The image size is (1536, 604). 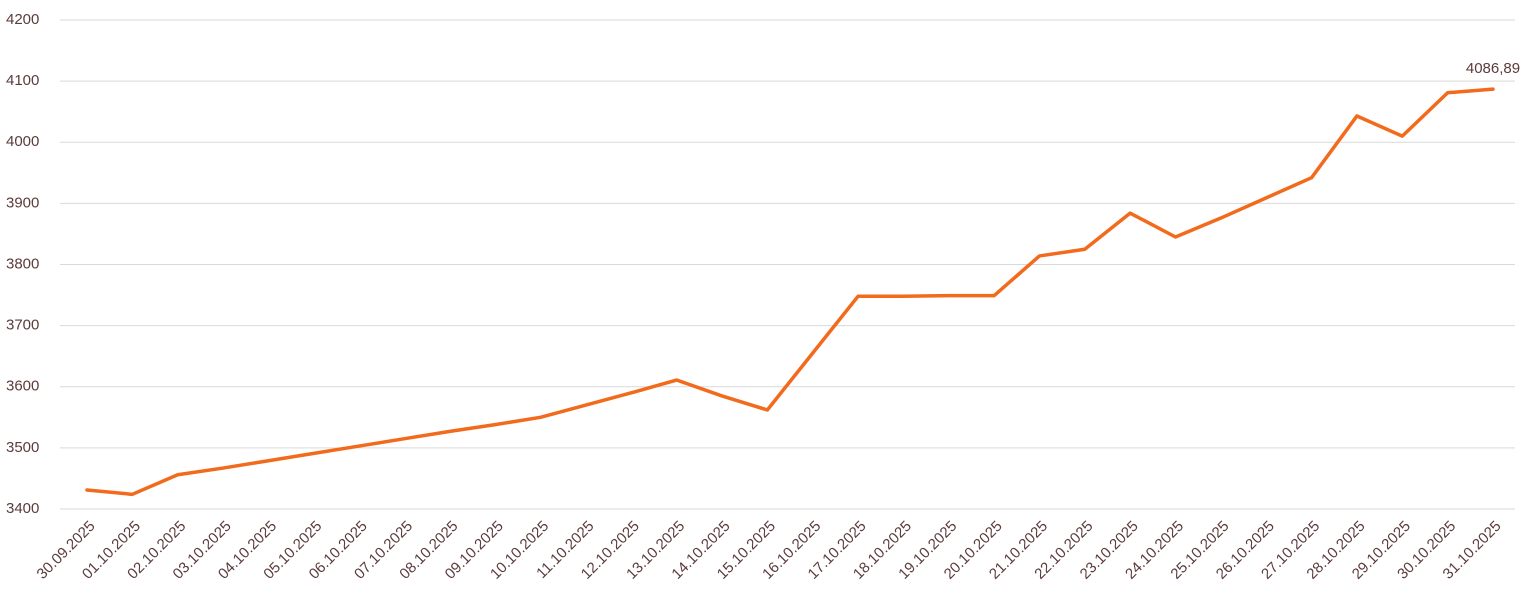 I want to click on y-tick-label: 4000, so click(x=22, y=141).